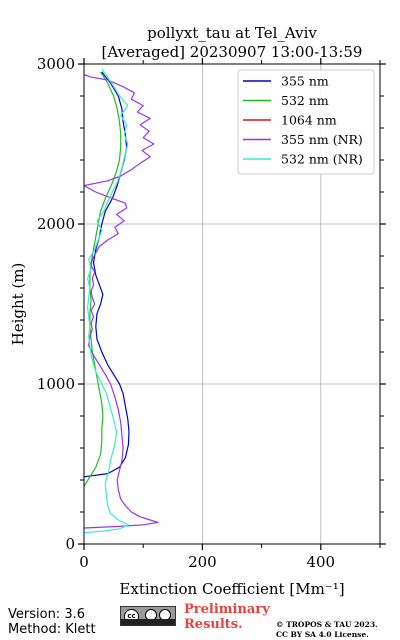 This screenshot has height=640, width=400. What do you see at coordinates (56, 64) in the screenshot?
I see `y-tick-label: 3000` at bounding box center [56, 64].